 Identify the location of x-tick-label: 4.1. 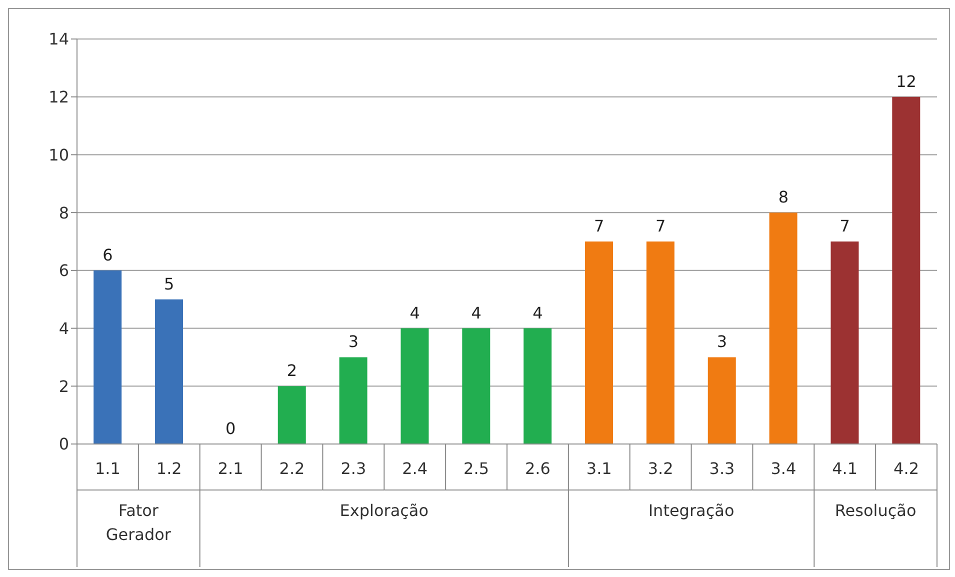
(845, 468).